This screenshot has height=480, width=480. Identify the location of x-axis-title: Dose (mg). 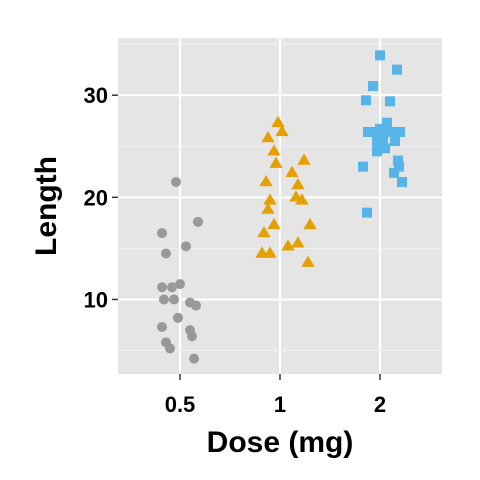
(280, 442).